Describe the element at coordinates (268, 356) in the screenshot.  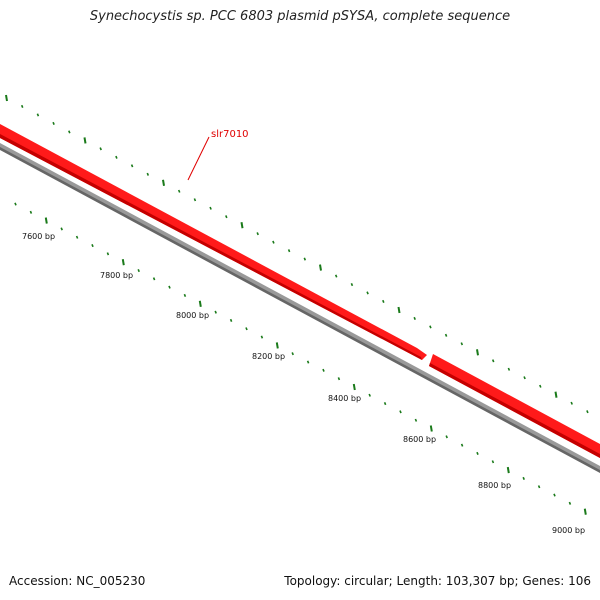
I see `scale-label-8200: 8200 bp` at that location.